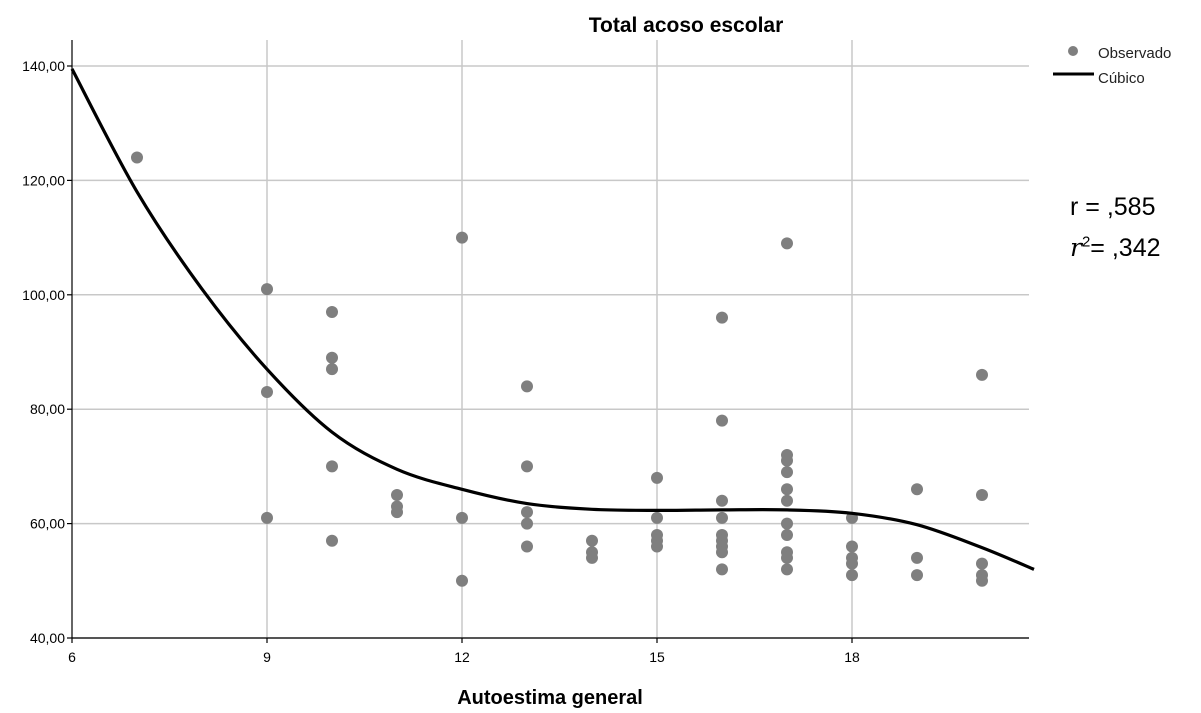 This screenshot has height=713, width=1201. Describe the element at coordinates (1073, 51) in the screenshot. I see `legend-observed-marker` at that location.